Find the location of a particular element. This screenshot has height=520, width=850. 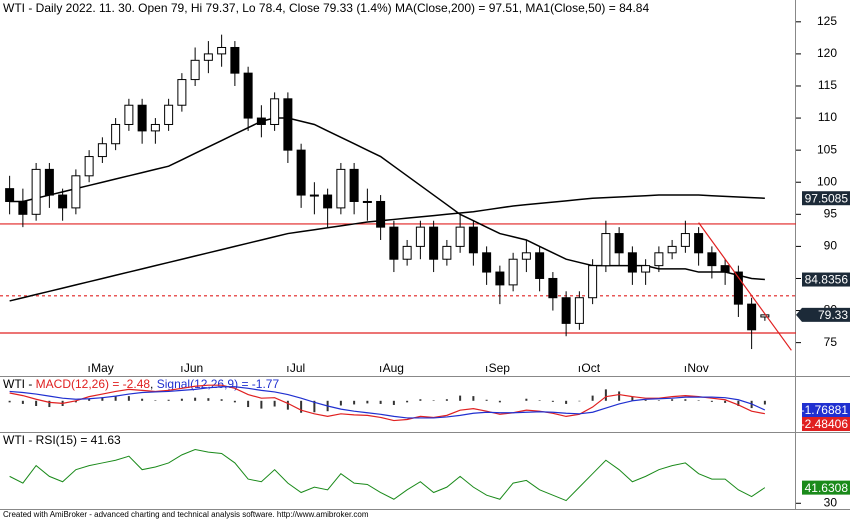

y-tick-label: 110 is located at coordinates (827, 117).